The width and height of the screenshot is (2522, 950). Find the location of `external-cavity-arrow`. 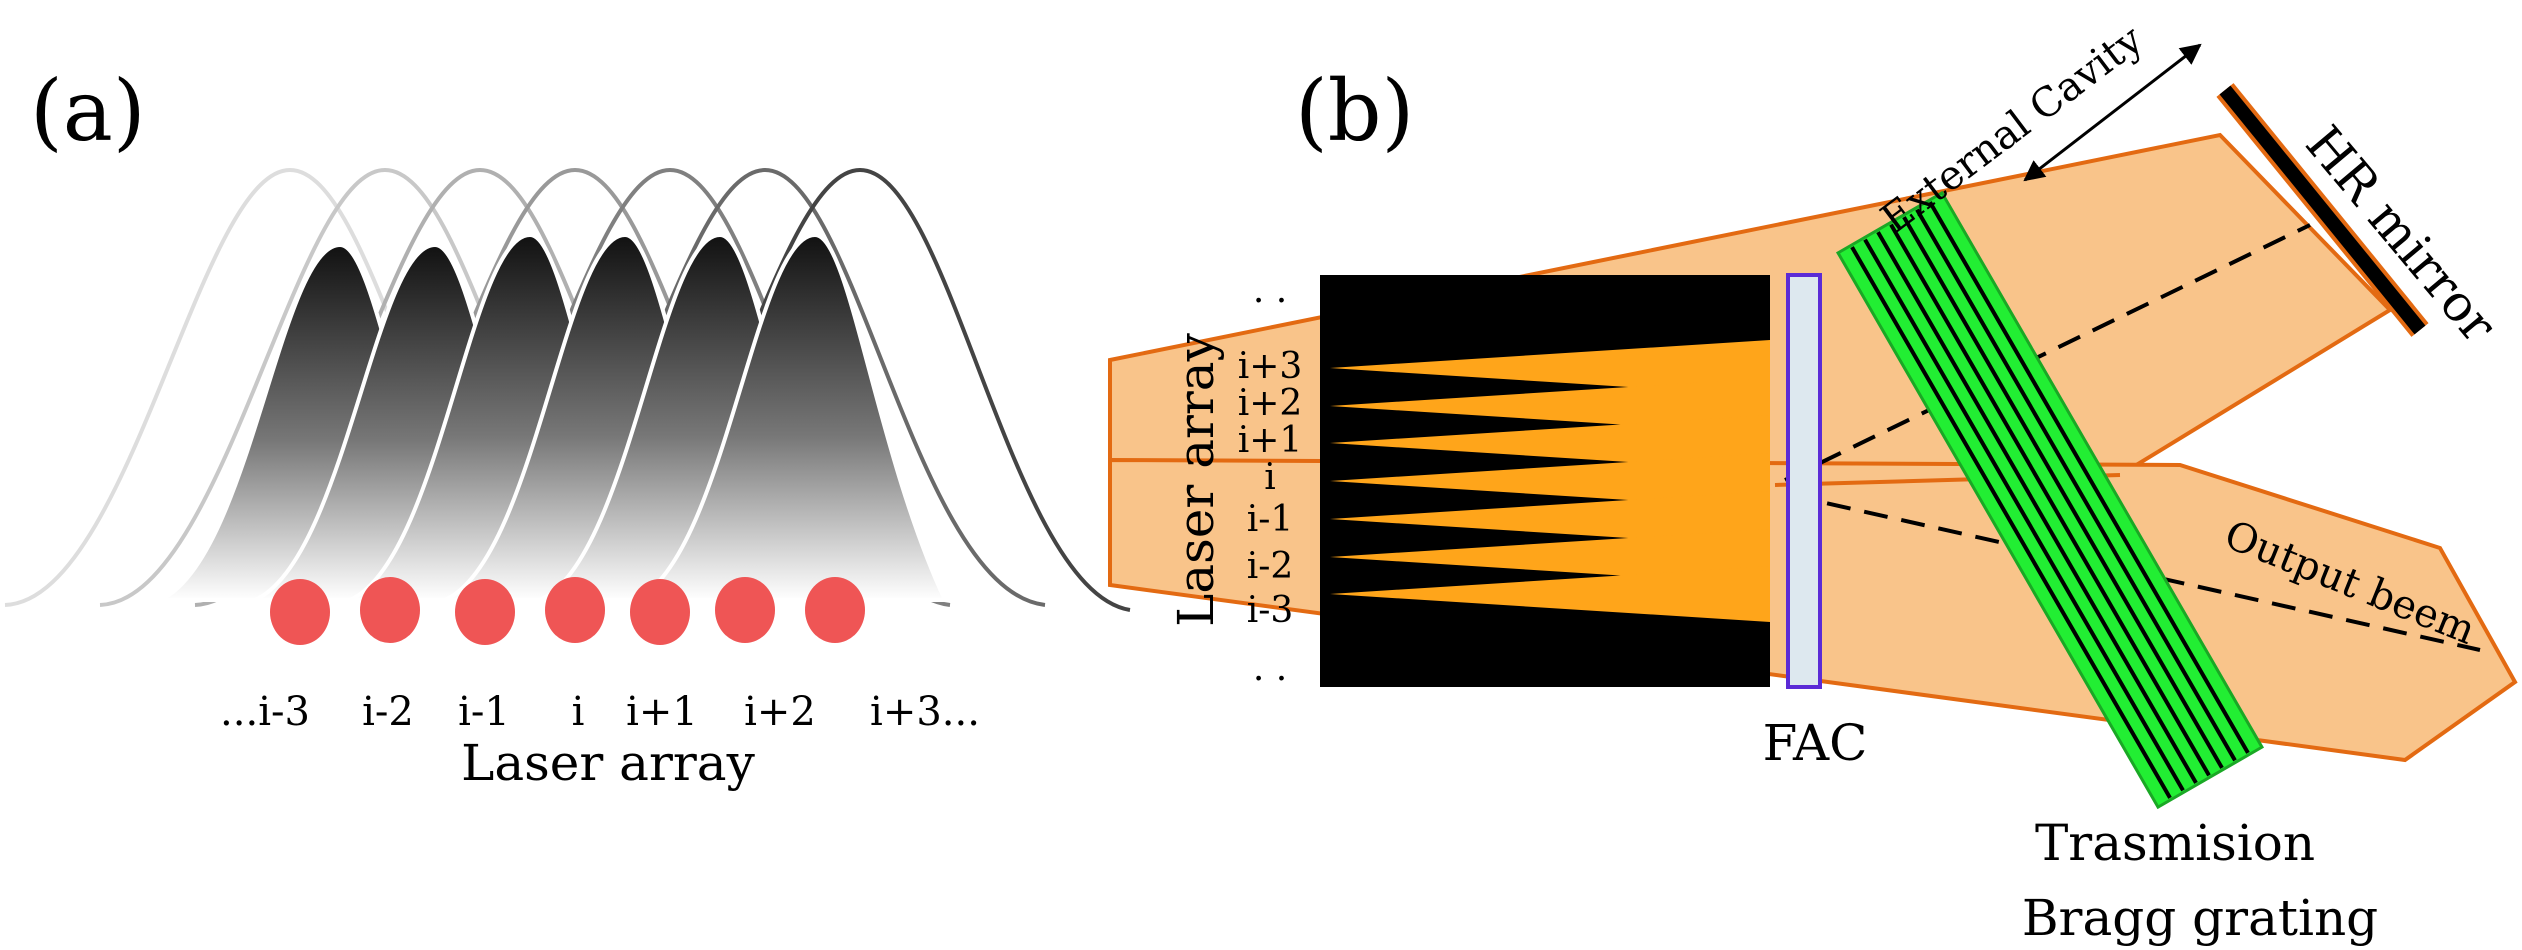

external-cavity-arrow is located at coordinates (2112, 112).